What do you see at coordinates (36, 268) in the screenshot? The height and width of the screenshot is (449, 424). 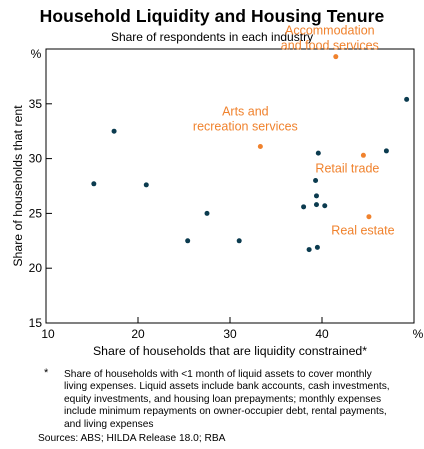 I see `y-tick-label: 20` at bounding box center [36, 268].